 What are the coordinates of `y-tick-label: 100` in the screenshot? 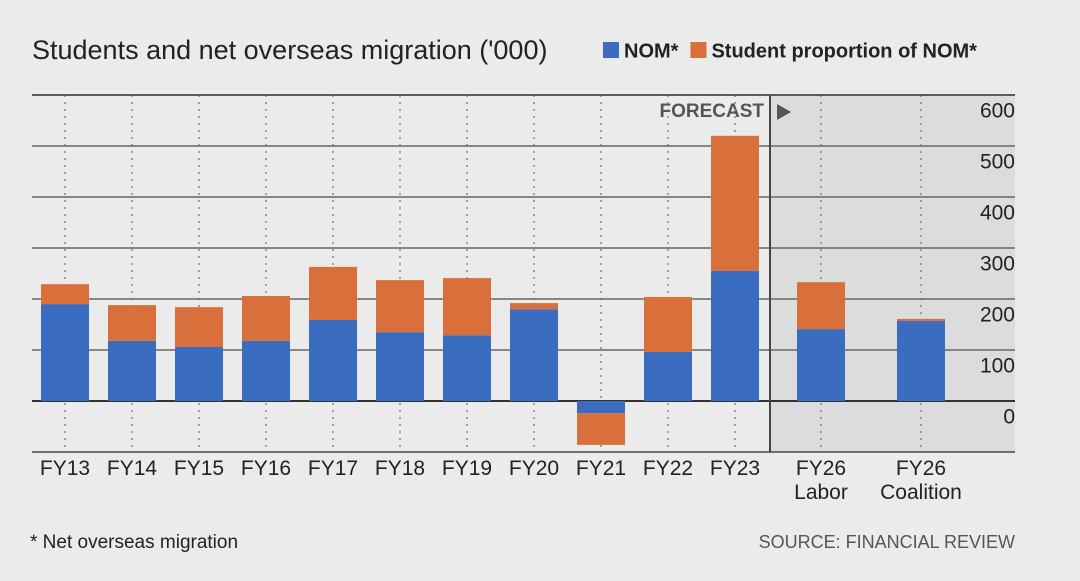 It's located at (997, 366).